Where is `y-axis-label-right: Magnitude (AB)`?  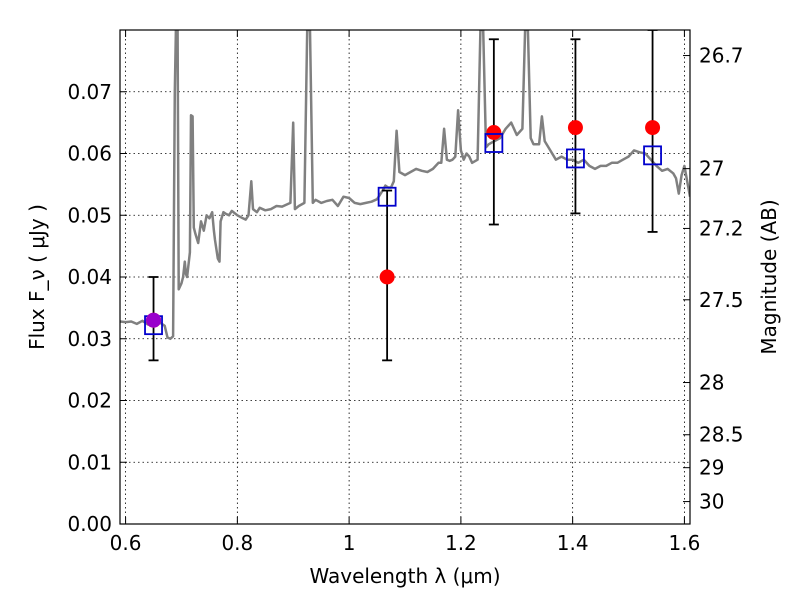
y-axis-label-right: Magnitude (AB) is located at coordinates (769, 276).